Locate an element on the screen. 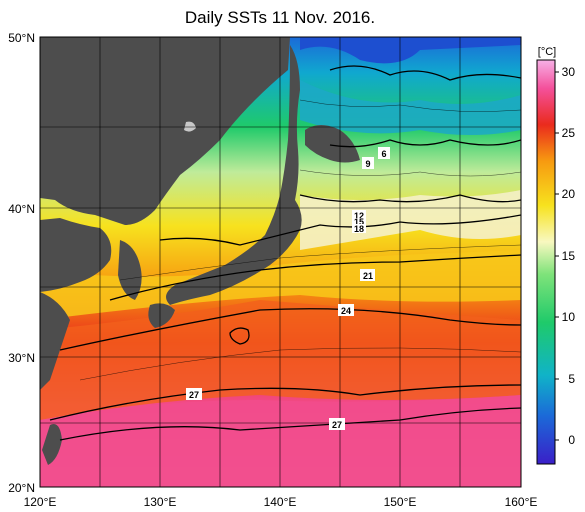  cool-band is located at coordinates (410, 107).